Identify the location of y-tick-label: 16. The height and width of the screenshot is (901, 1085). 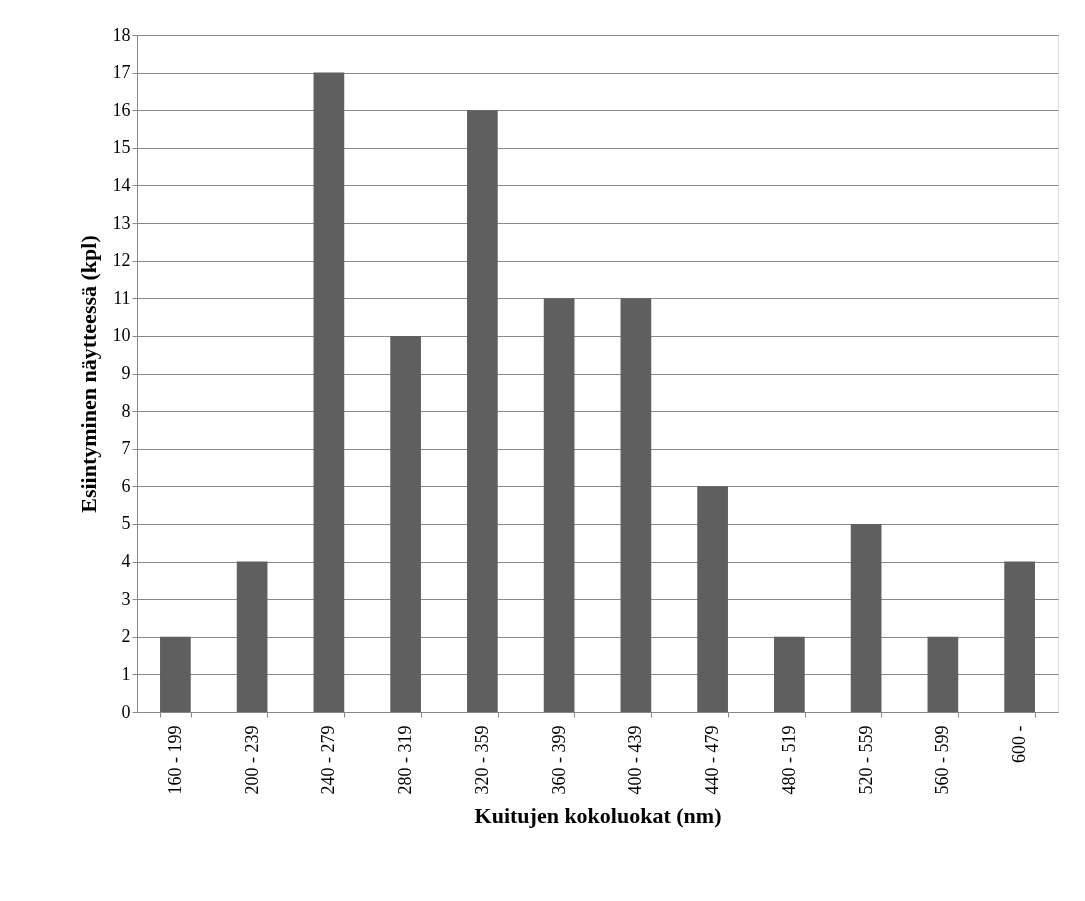
(121, 109).